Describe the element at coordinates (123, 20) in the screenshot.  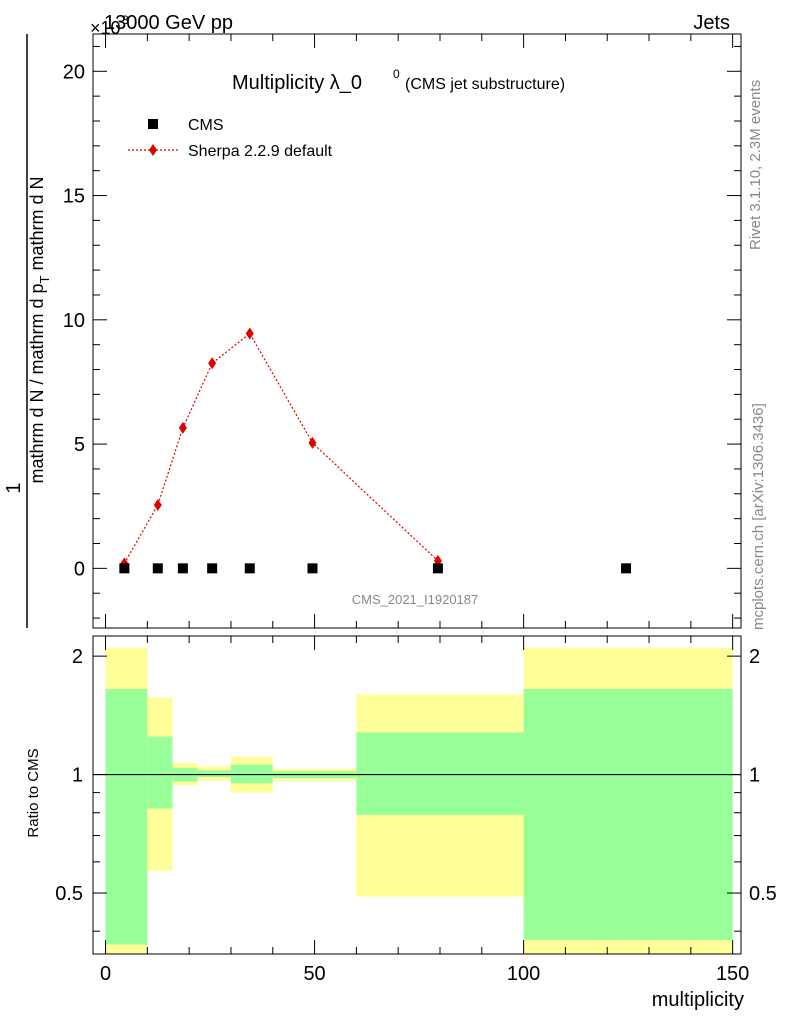
I see `exponent-power: -3` at that location.